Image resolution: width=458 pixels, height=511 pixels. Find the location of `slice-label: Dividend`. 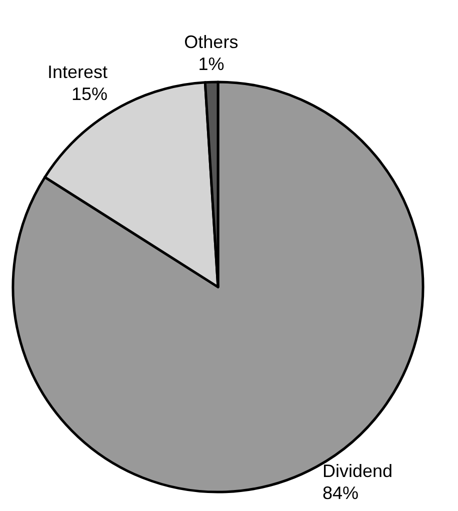

slice-label: Dividend is located at coordinates (357, 471).